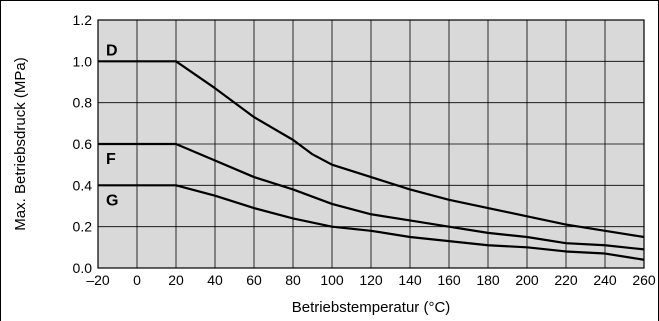  What do you see at coordinates (83, 61) in the screenshot?
I see `y-tick-label: 1.0` at bounding box center [83, 61].